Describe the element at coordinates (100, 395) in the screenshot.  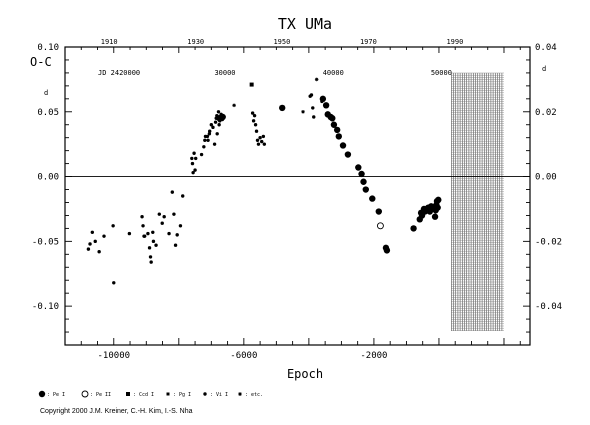
I see `legend-label: : Pe II` at that location.